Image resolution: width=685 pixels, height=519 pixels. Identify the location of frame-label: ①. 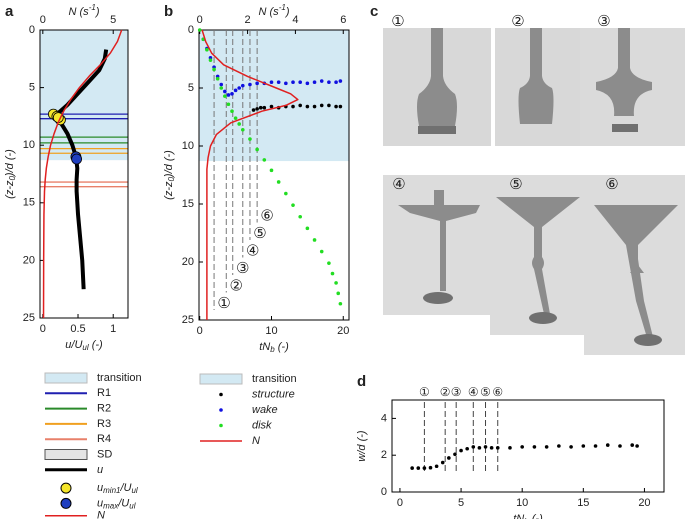
(397, 21).